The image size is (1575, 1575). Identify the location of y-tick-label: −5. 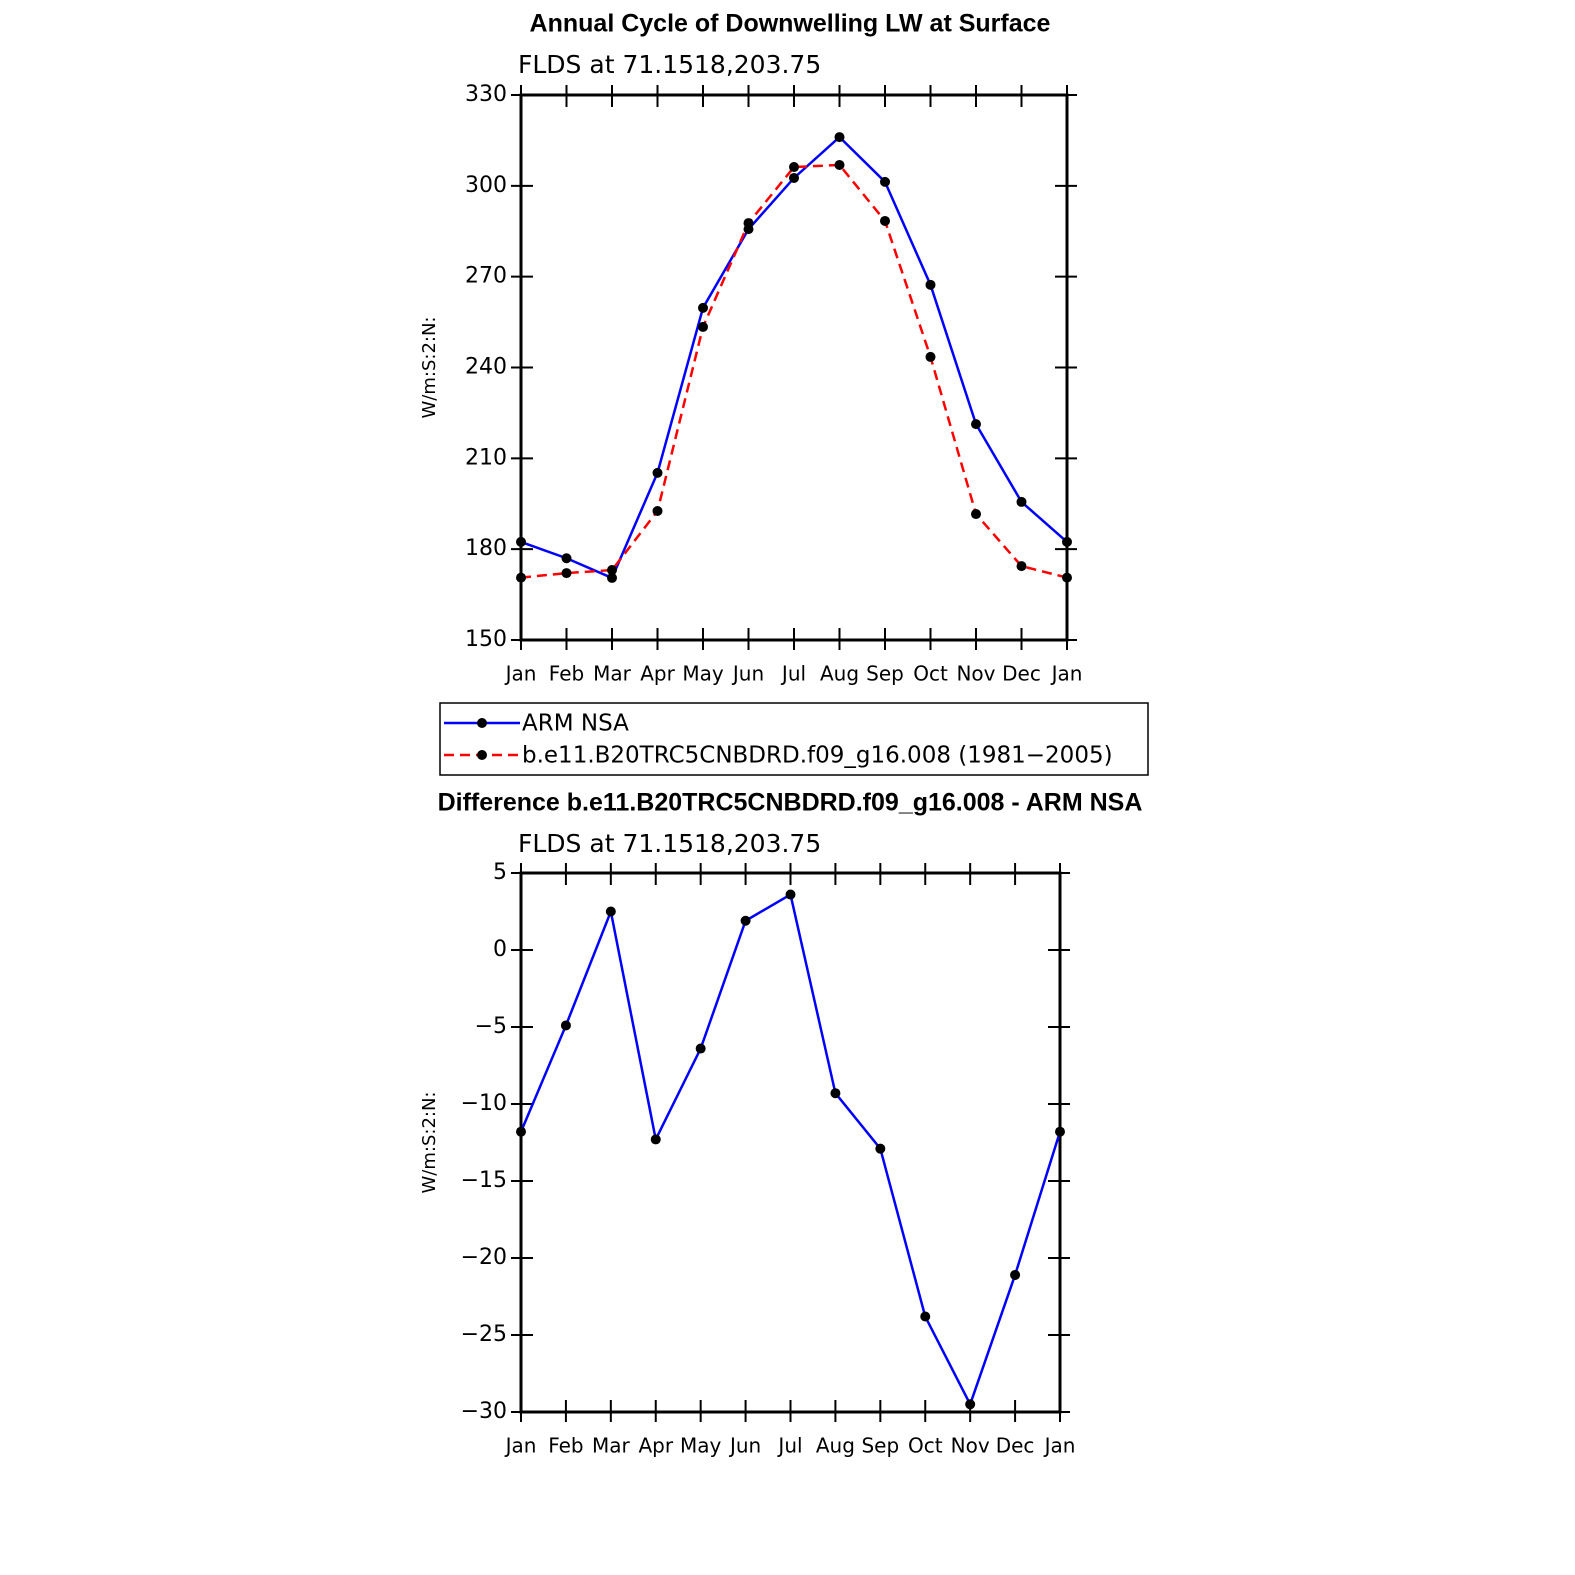
(491, 1026).